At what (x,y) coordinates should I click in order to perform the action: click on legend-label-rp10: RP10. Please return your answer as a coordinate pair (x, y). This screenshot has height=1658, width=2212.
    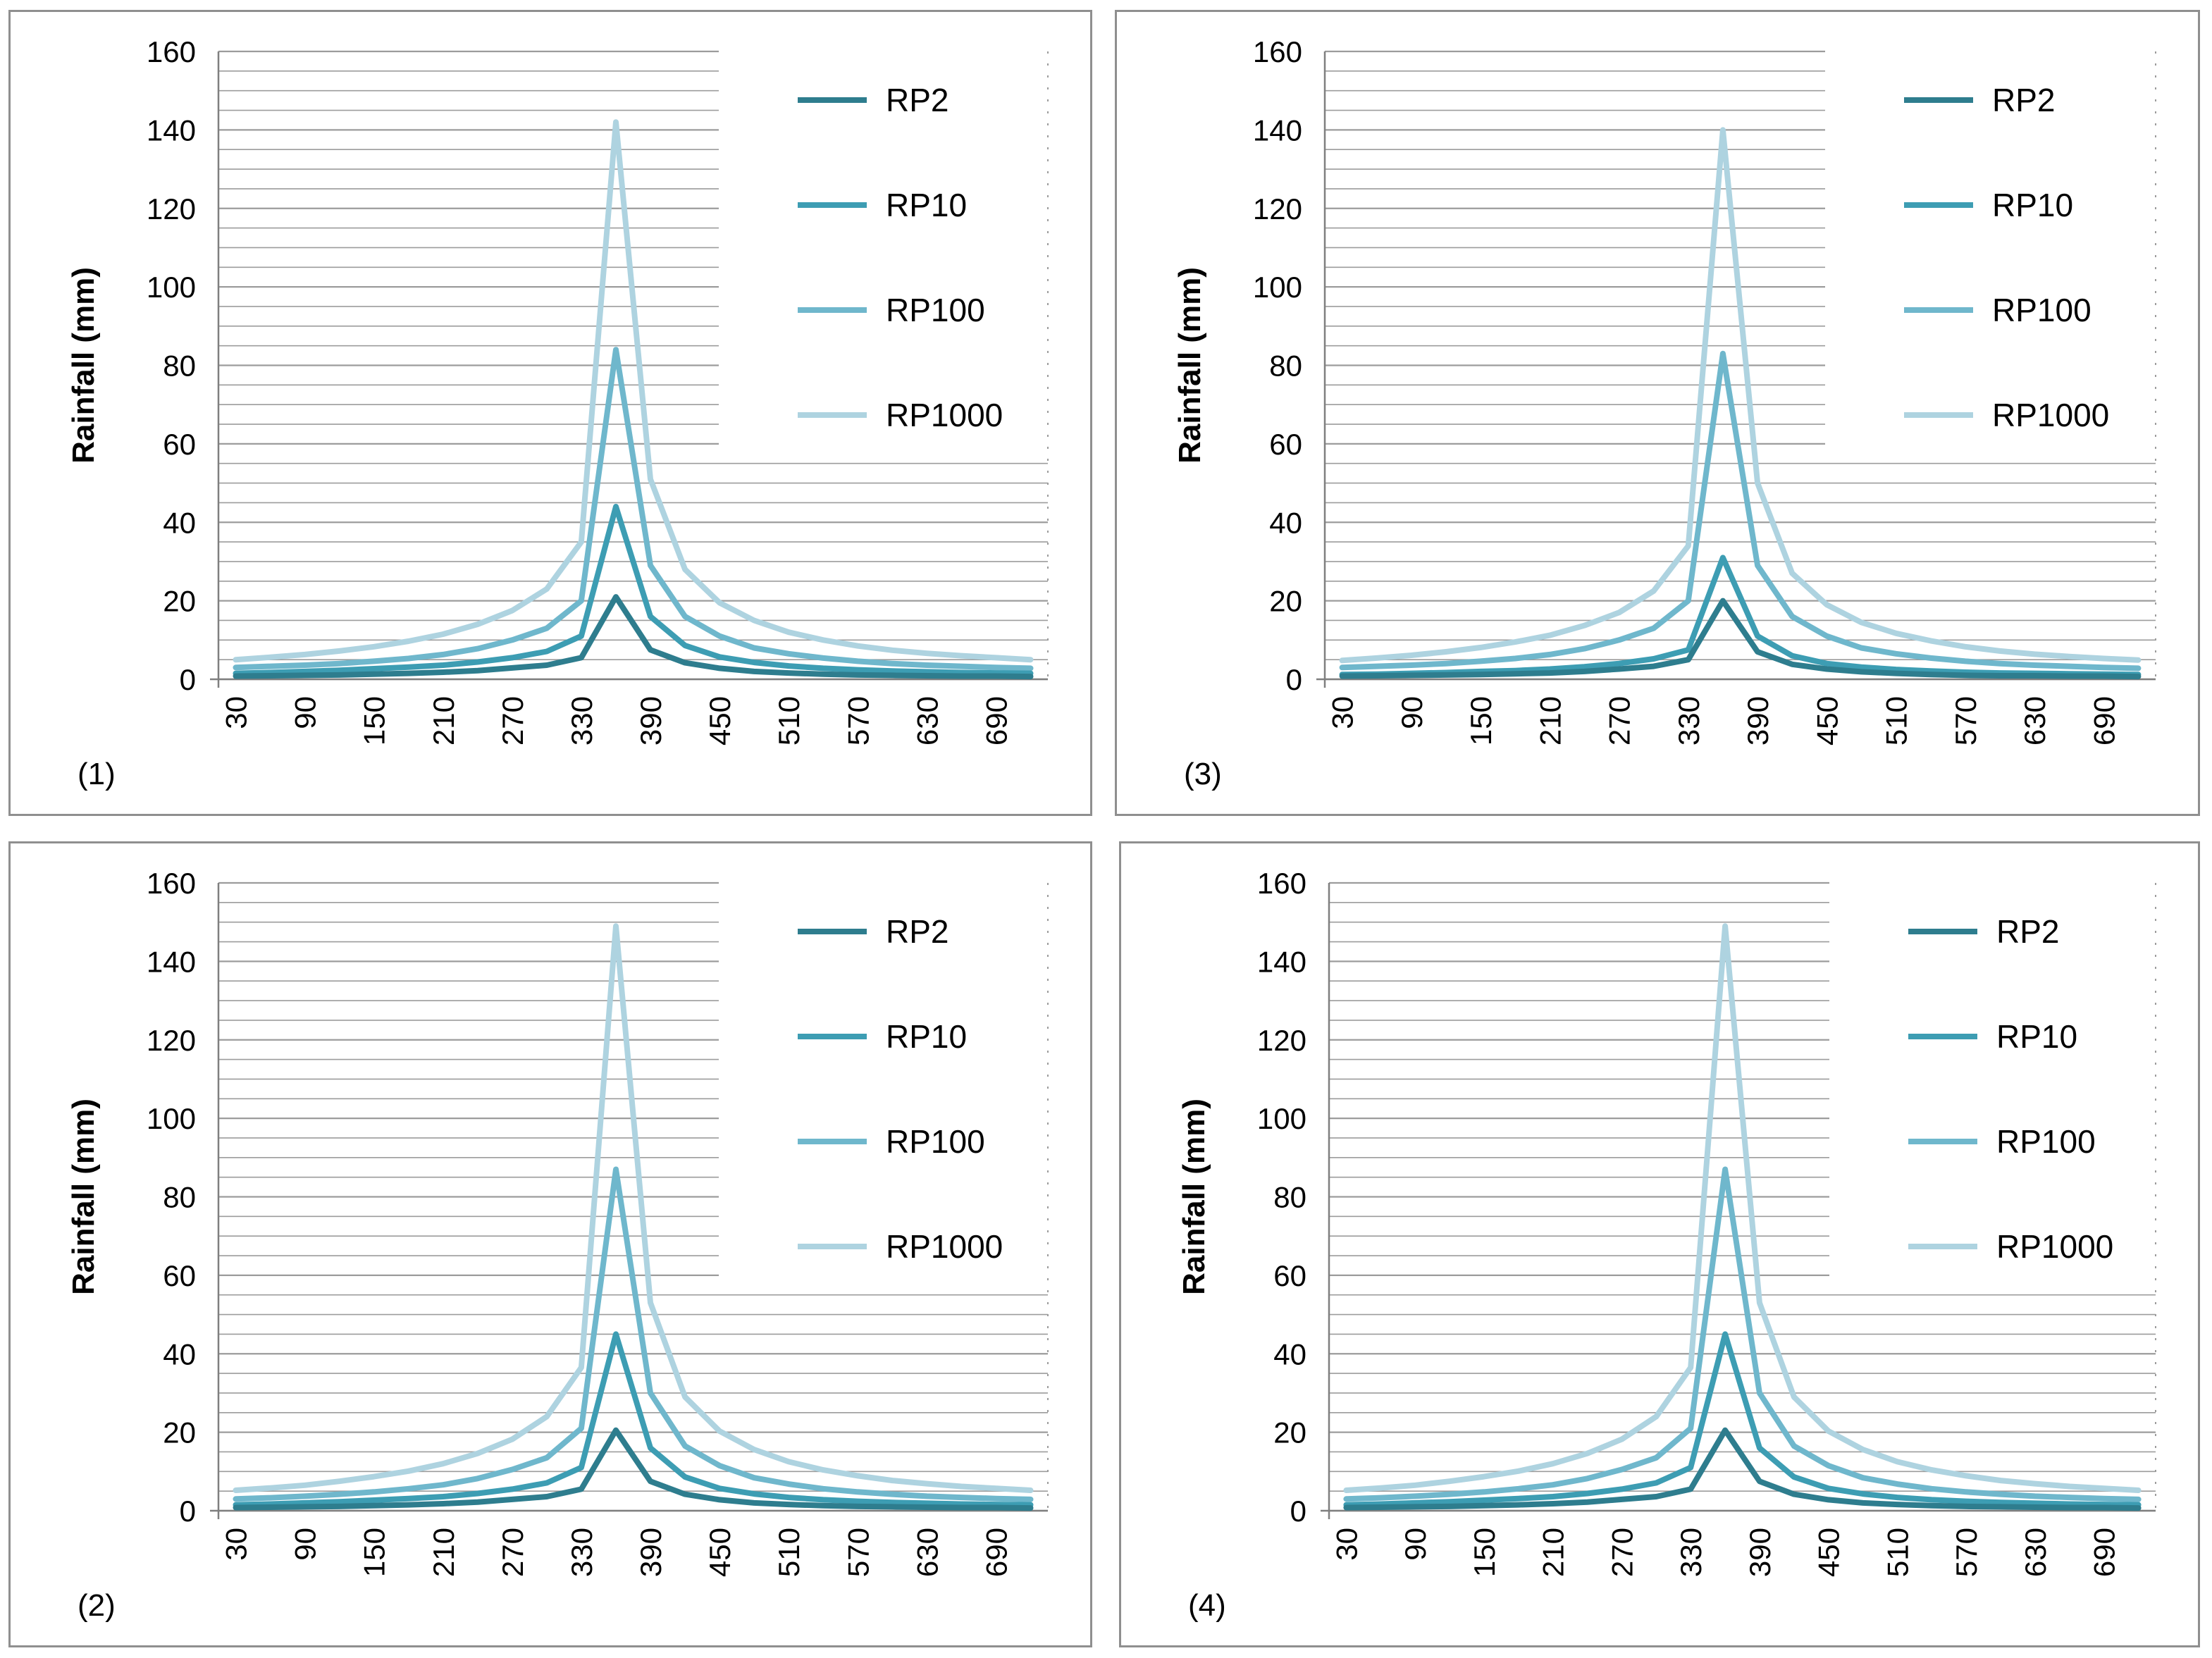
    Looking at the image, I should click on (926, 1036).